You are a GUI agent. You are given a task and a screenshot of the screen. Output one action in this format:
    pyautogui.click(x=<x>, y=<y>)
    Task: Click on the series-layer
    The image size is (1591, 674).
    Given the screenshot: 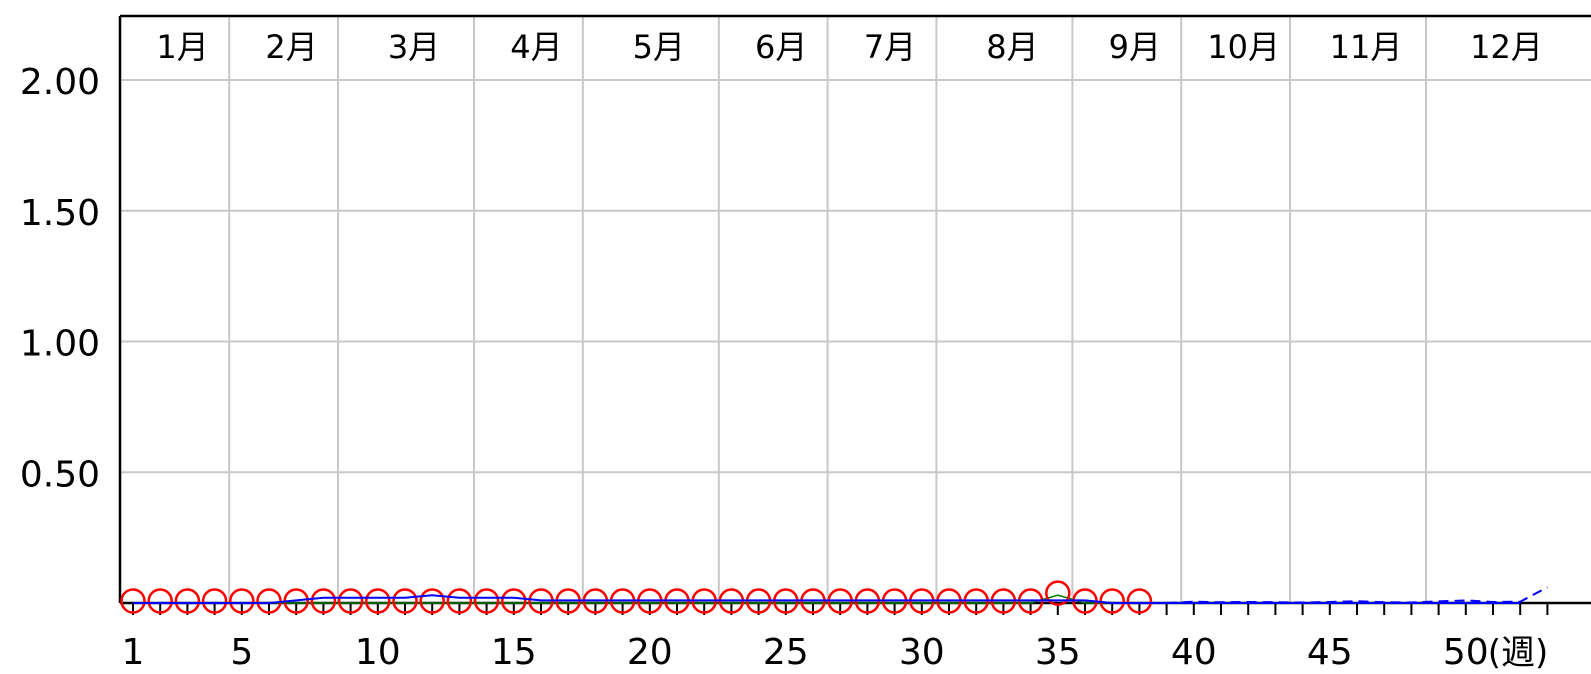 What is the action you would take?
    pyautogui.click(x=834, y=597)
    